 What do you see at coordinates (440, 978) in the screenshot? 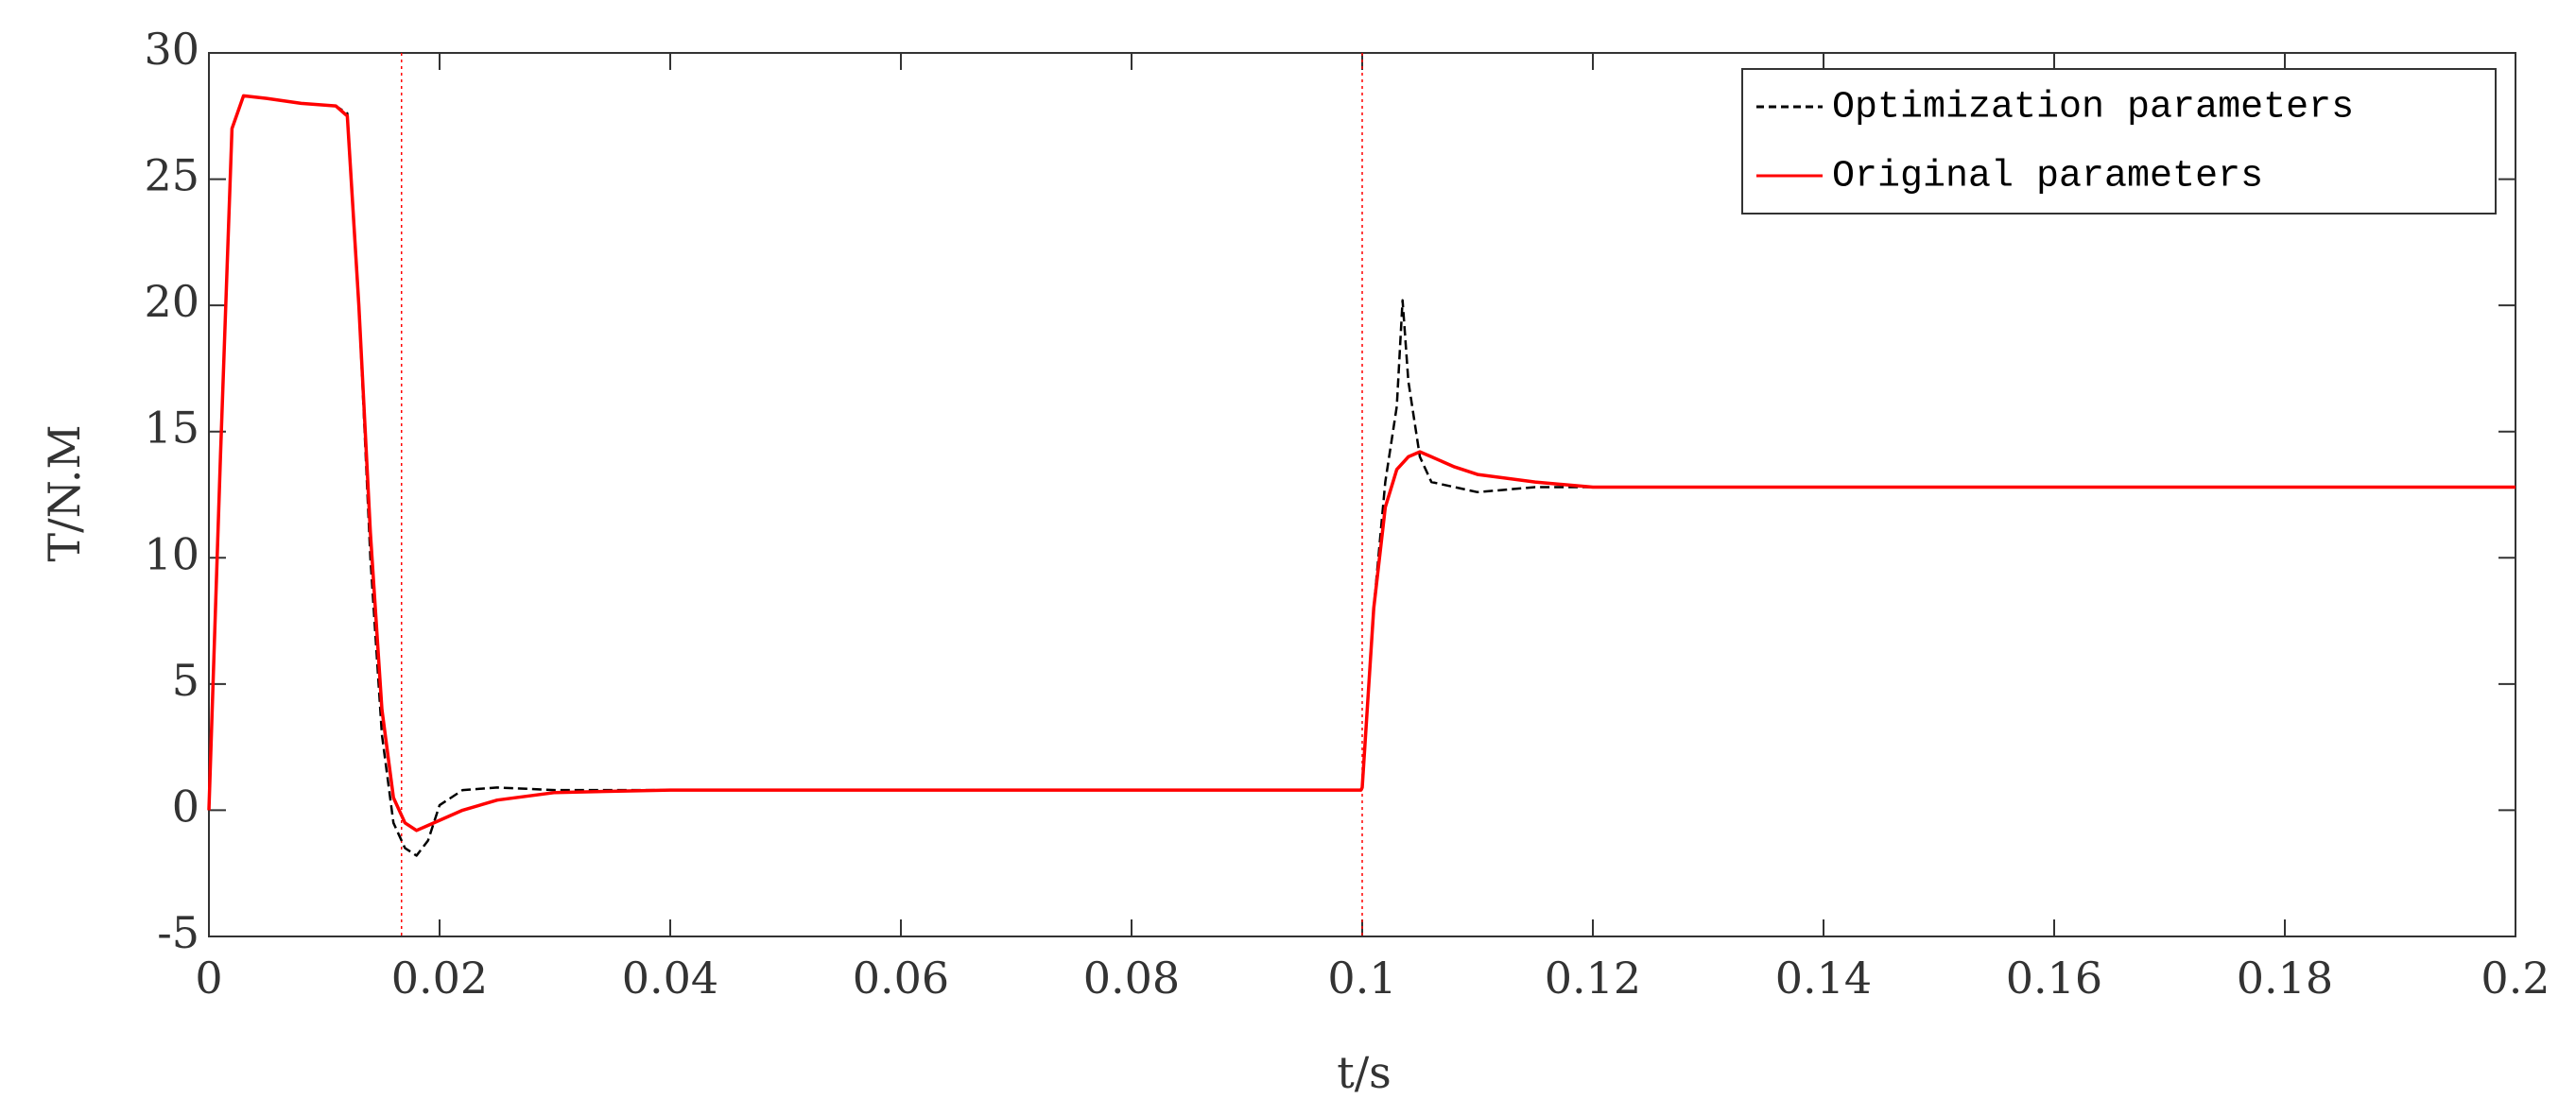
I see `x-tick-label: 0.02` at bounding box center [440, 978].